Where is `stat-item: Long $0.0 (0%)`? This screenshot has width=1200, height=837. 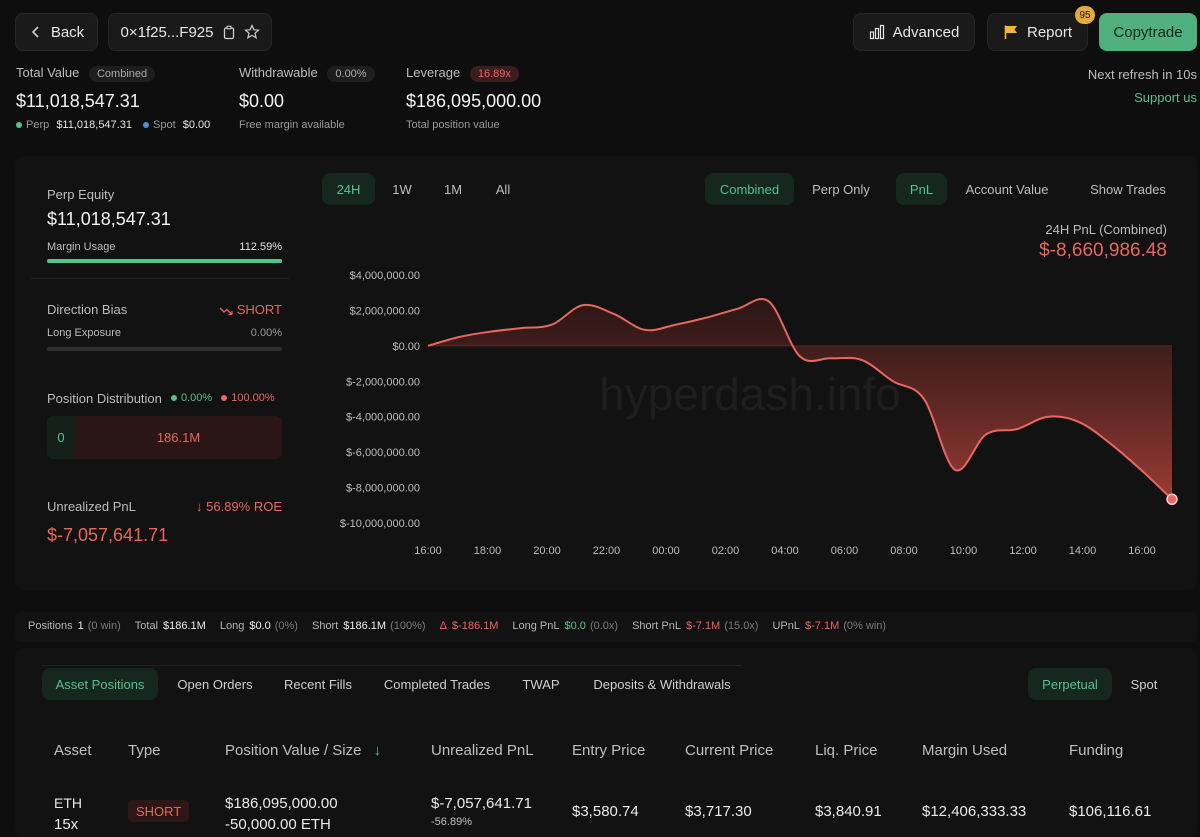 stat-item: Long $0.0 (0%) is located at coordinates (259, 626).